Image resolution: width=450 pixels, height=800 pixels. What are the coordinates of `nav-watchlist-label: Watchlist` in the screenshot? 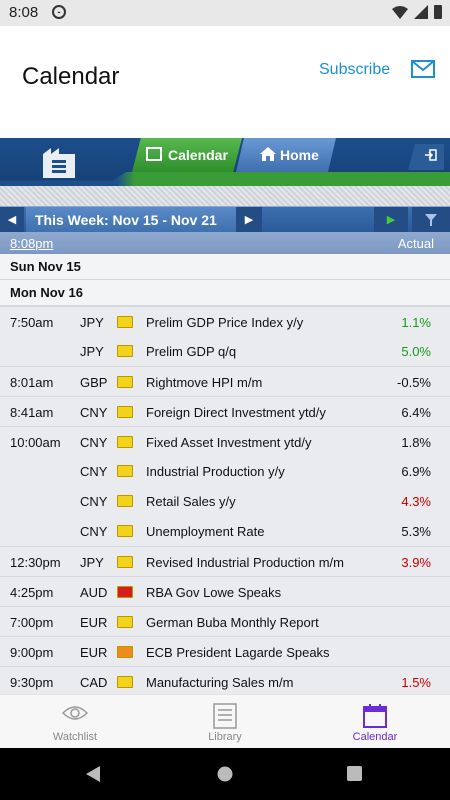 It's located at (75, 737).